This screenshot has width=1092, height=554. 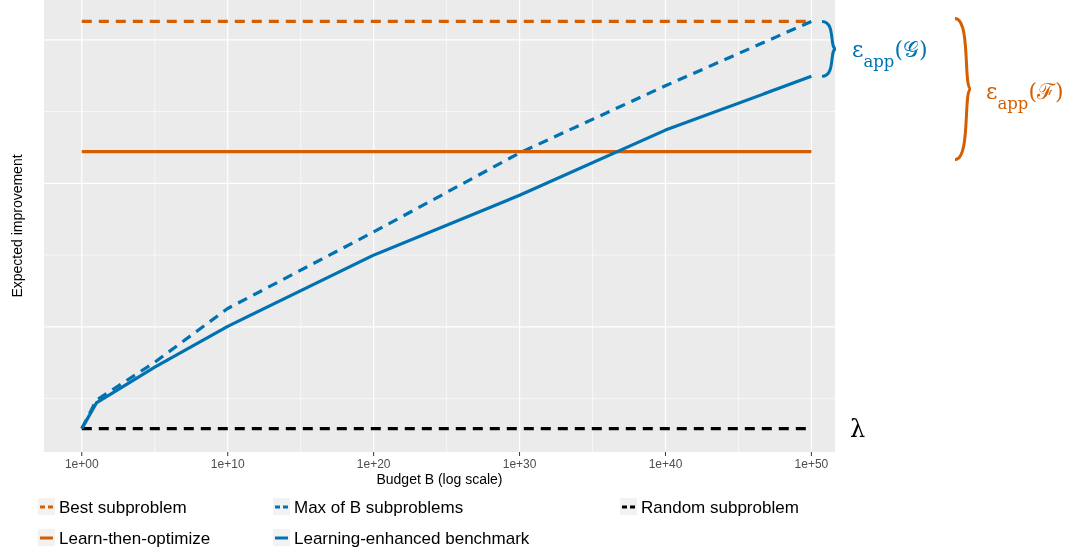 What do you see at coordinates (373, 464) in the screenshot?
I see `x-tick-label: 1e+20` at bounding box center [373, 464].